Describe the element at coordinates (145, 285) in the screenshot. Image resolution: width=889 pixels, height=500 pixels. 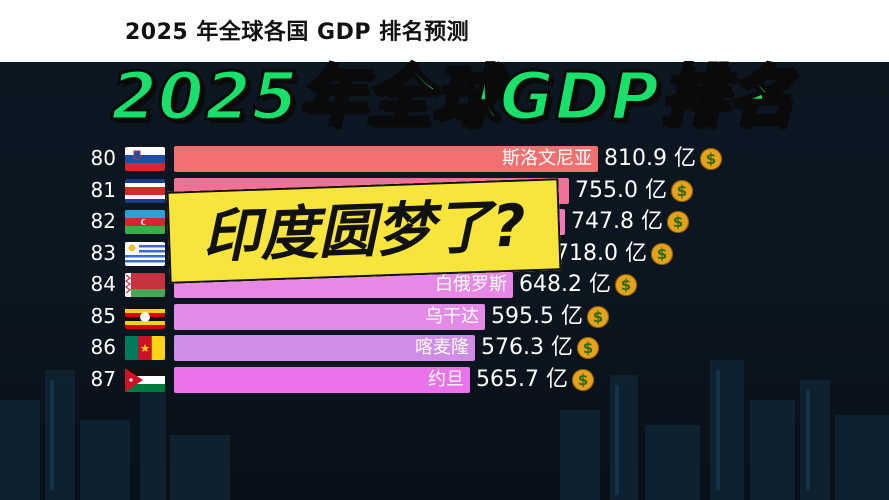
I see `belarus-flag-icon` at that location.